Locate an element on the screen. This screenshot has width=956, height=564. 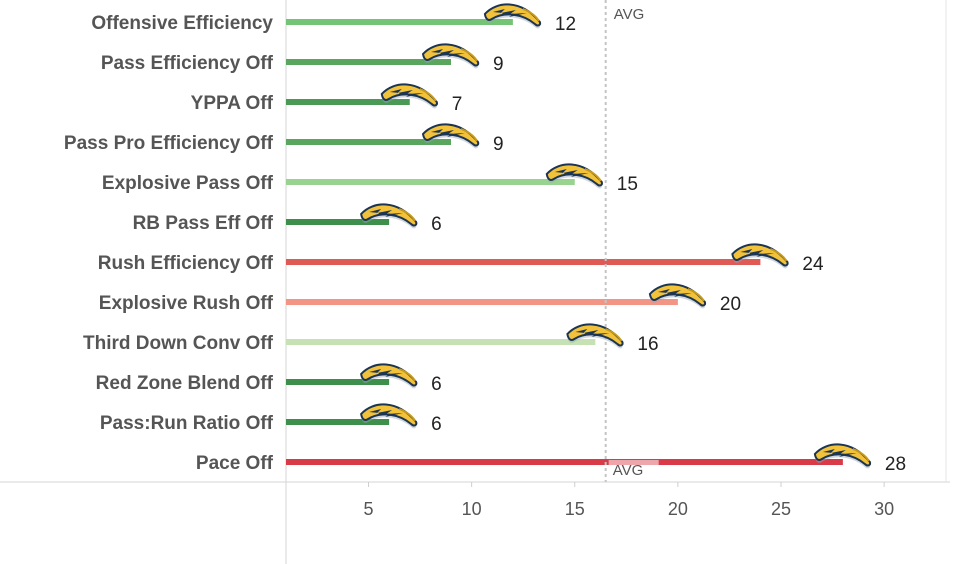
category-label: Explosive Pass Off is located at coordinates (188, 183).